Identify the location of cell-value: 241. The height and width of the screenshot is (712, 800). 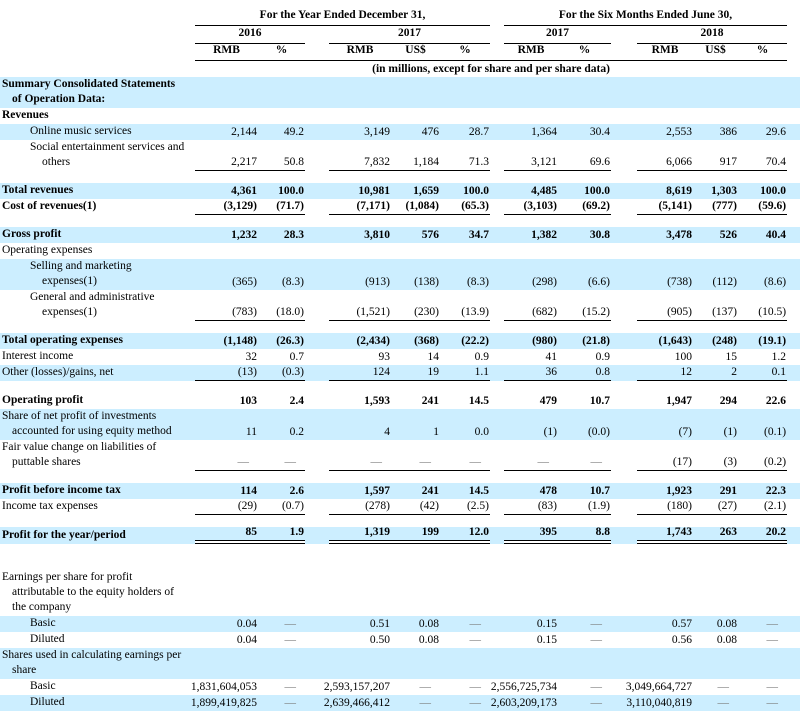
(430, 401).